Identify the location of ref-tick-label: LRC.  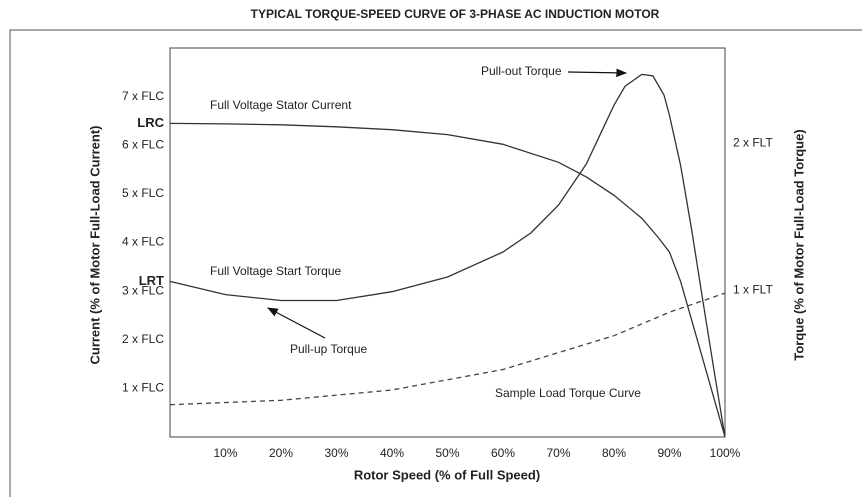
(150, 122).